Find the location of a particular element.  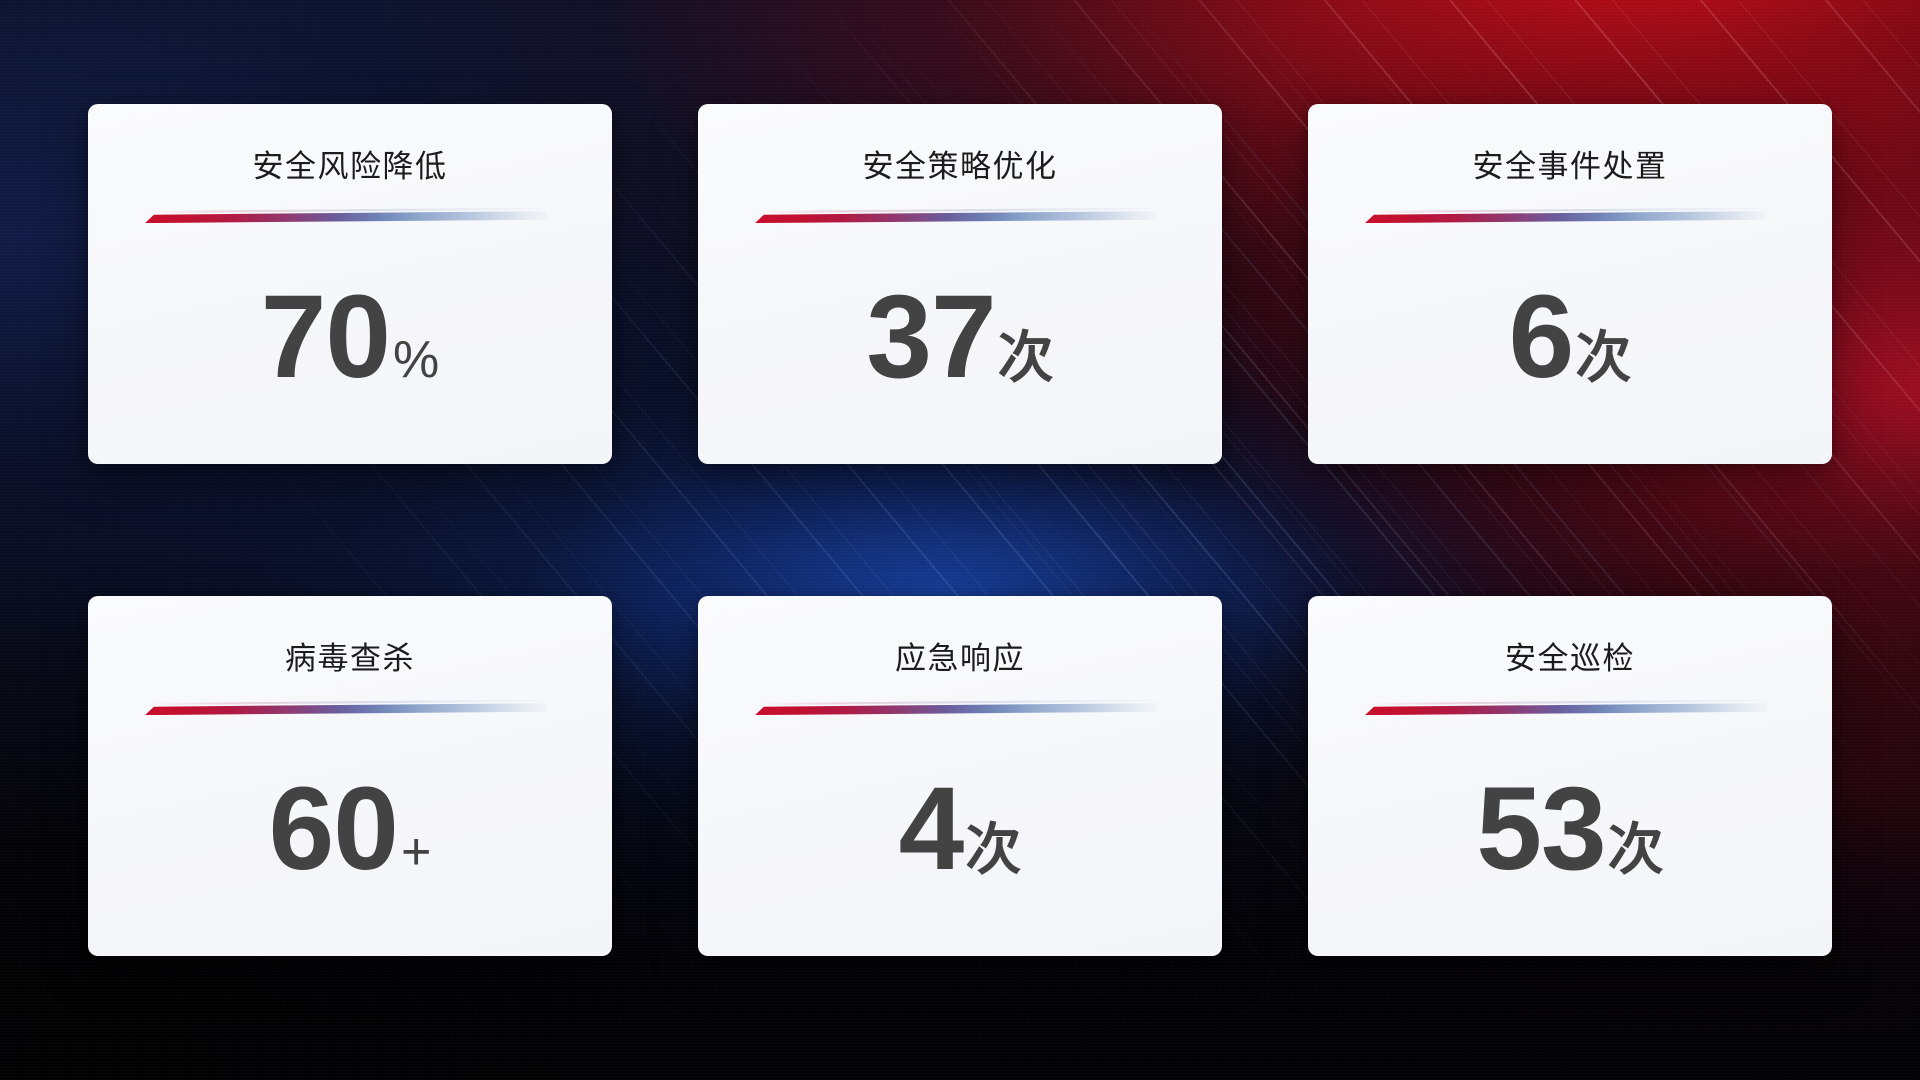

stat-metric: 53 次 is located at coordinates (1570, 829).